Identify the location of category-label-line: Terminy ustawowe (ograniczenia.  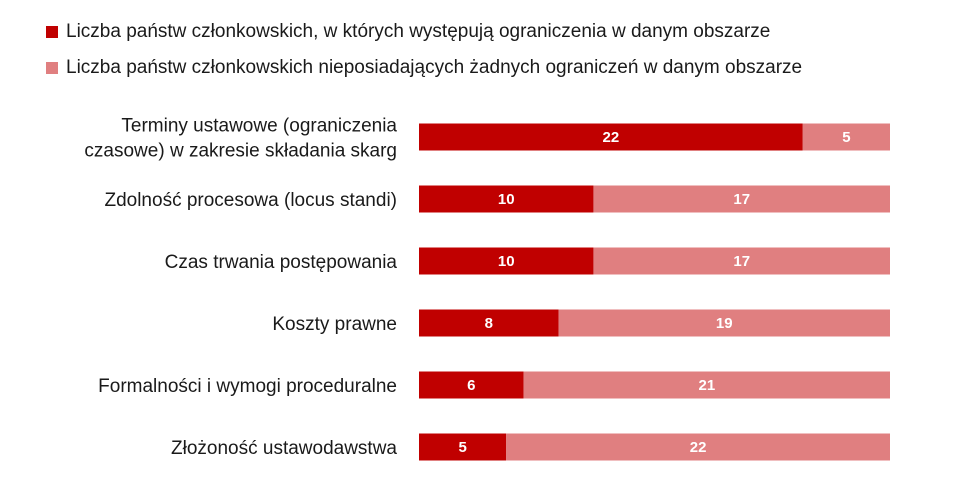
(259, 126).